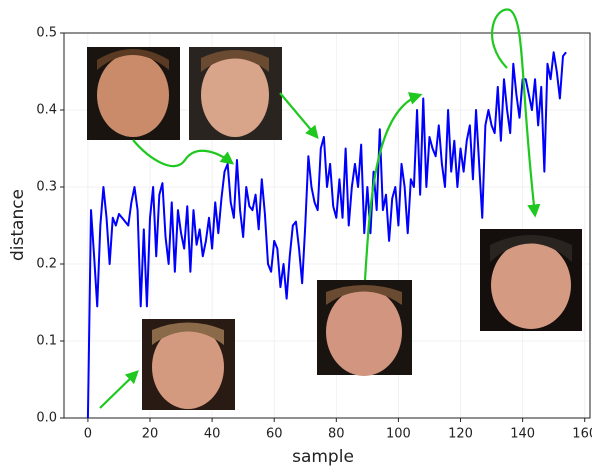 Image resolution: width=592 pixels, height=468 pixels. I want to click on x-tick-label: 40, so click(212, 434).